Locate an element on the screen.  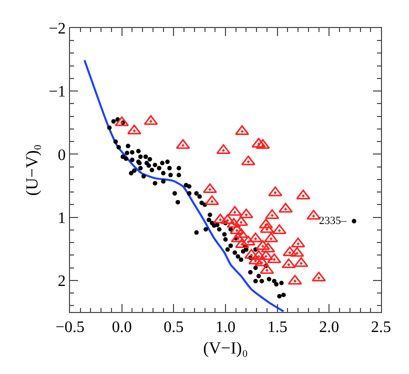
y-axis-title: (U−V)₀ is located at coordinates (32, 170).